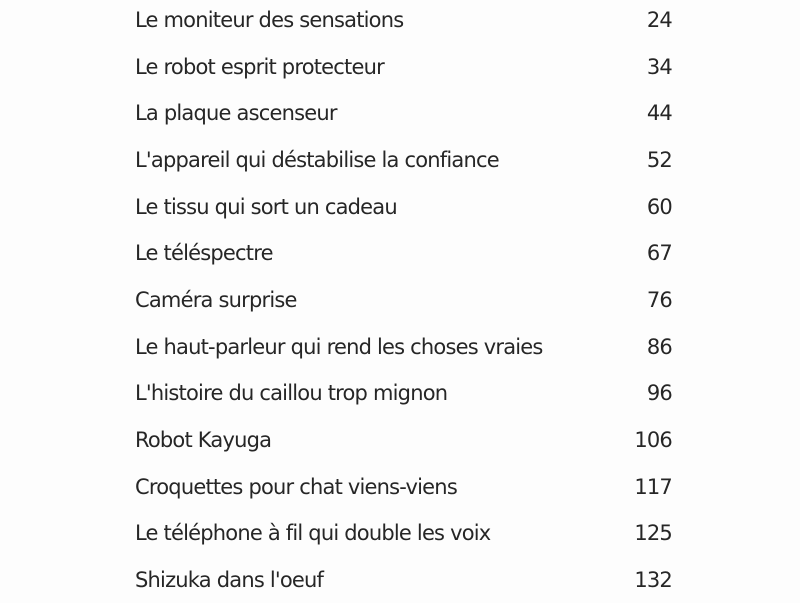 Image resolution: width=800 pixels, height=603 pixels. Describe the element at coordinates (404, 253) in the screenshot. I see `toc-entry: Le téléspectre 67` at that location.